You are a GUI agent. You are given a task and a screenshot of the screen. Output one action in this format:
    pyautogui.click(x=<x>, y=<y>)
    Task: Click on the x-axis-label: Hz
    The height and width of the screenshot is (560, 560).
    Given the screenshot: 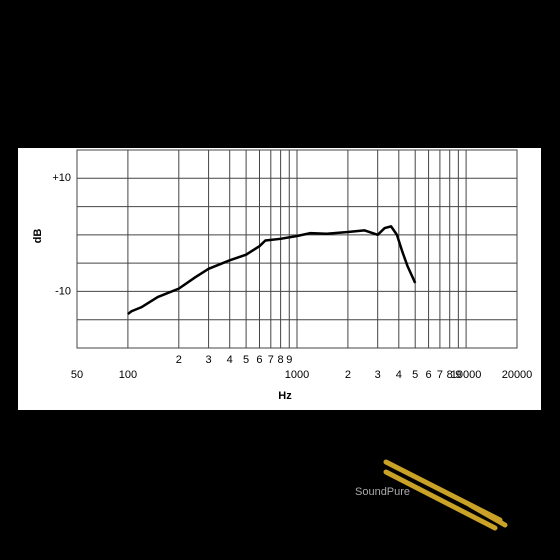 What is the action you would take?
    pyautogui.click(x=285, y=396)
    